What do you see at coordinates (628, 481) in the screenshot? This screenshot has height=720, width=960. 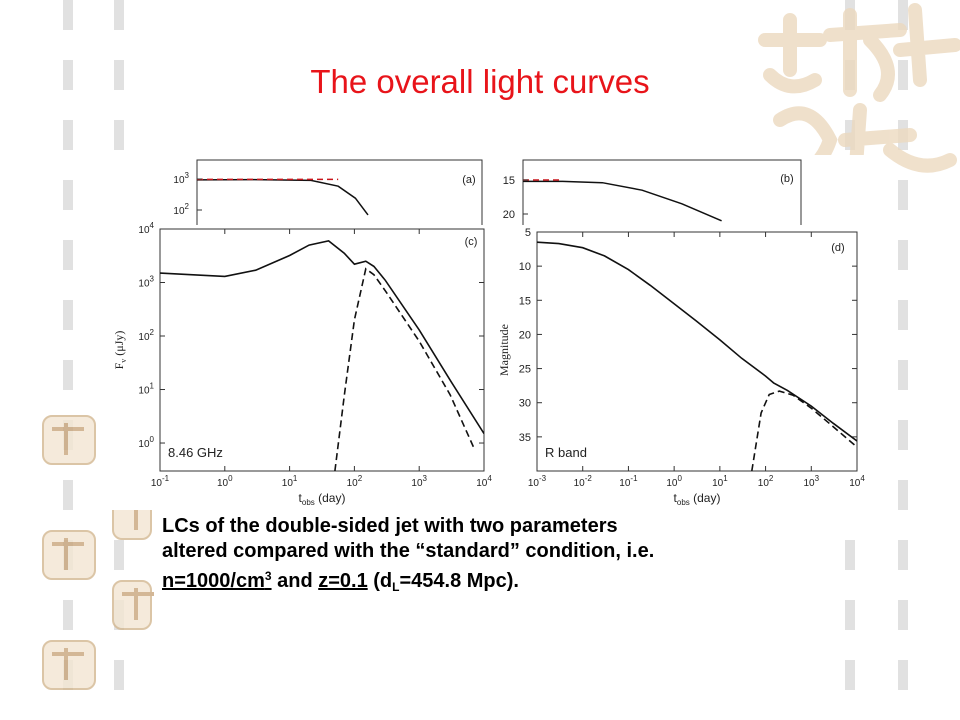 I see `panel-d-xtick-label: 10⁻¹` at bounding box center [628, 481].